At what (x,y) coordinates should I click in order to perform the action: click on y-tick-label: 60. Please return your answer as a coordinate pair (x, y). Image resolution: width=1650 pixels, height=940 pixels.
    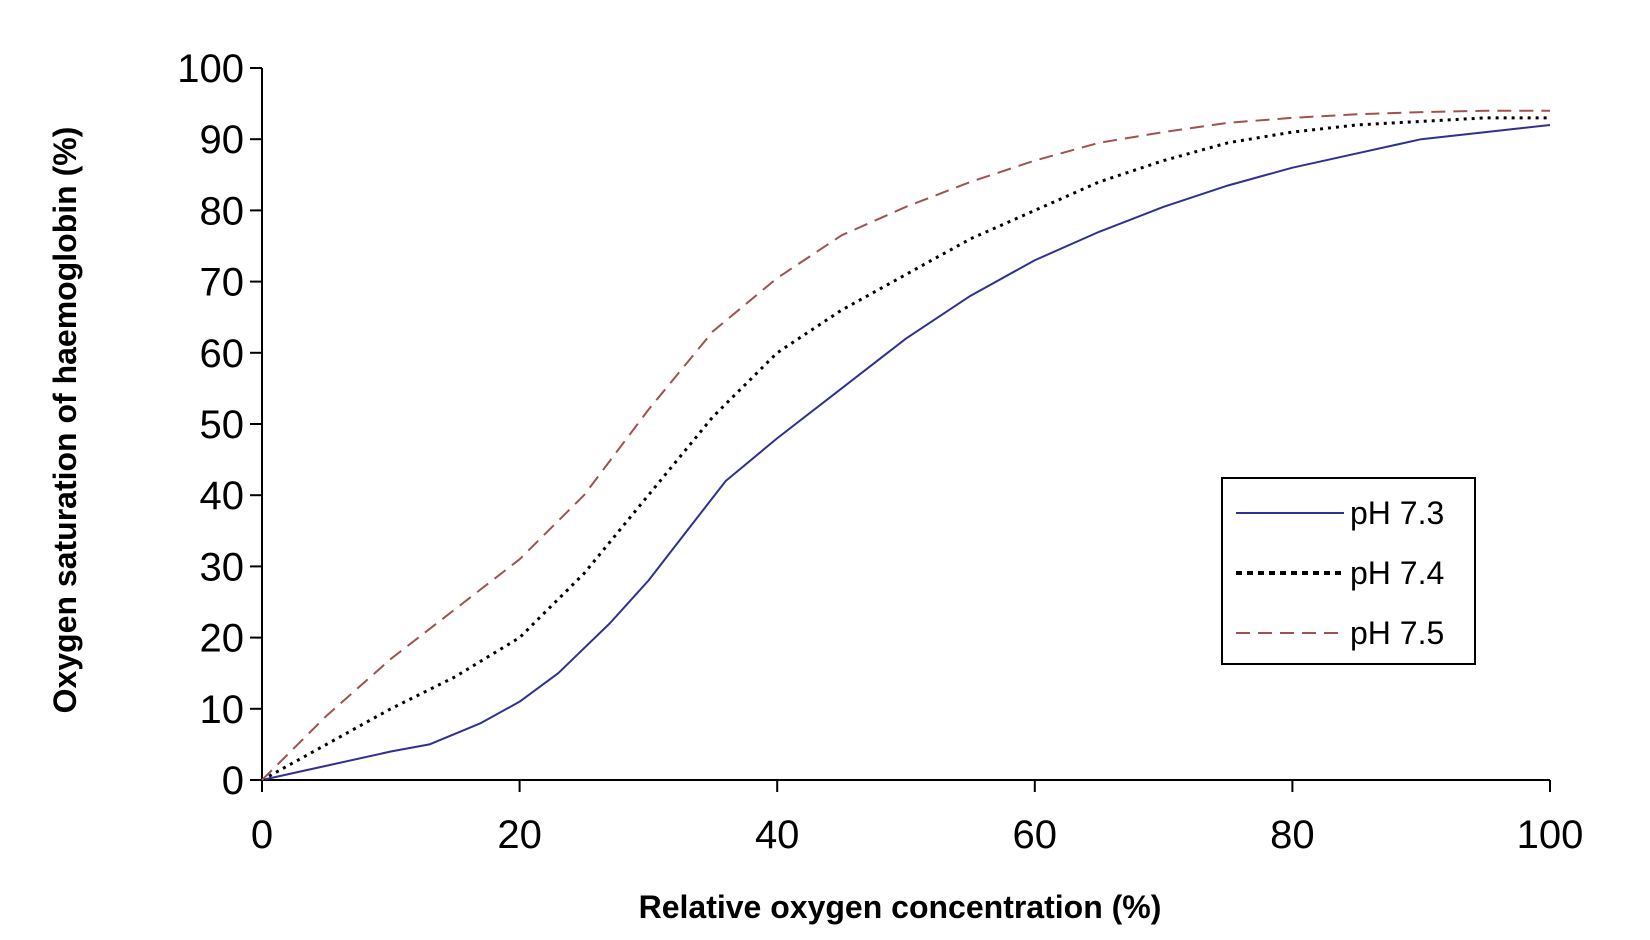
    Looking at the image, I should click on (222, 354).